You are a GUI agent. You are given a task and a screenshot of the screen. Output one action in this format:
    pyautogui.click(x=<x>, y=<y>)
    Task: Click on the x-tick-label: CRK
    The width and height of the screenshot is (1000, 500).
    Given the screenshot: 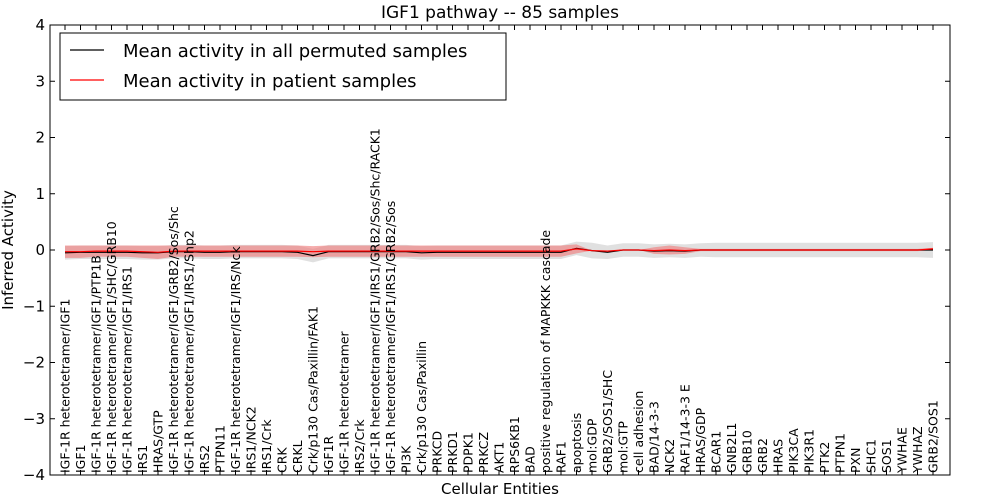 What is the action you would take?
    pyautogui.click(x=282, y=460)
    